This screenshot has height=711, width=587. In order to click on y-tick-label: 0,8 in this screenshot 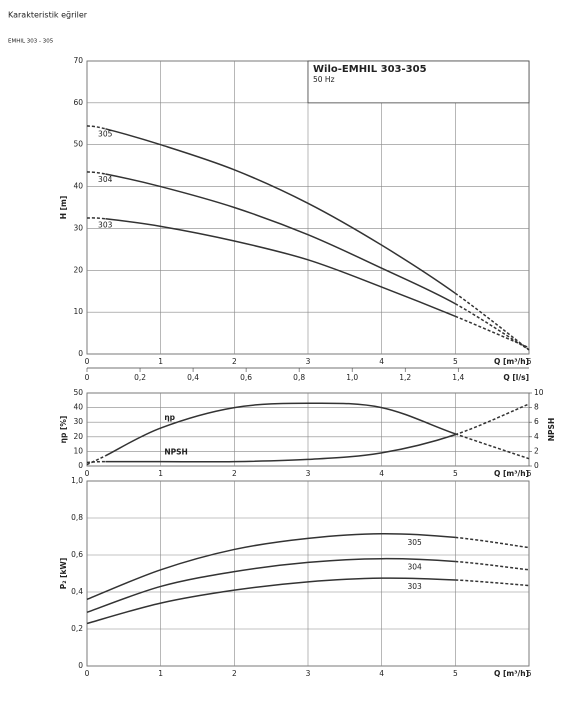, I will do `click(77, 517)`.